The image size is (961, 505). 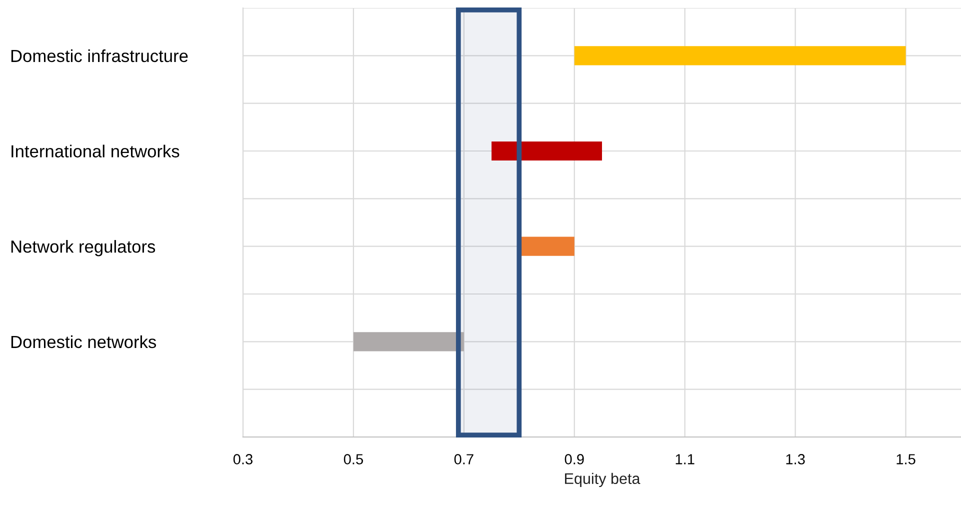 What do you see at coordinates (353, 459) in the screenshot?
I see `x-tick-label: 0.5` at bounding box center [353, 459].